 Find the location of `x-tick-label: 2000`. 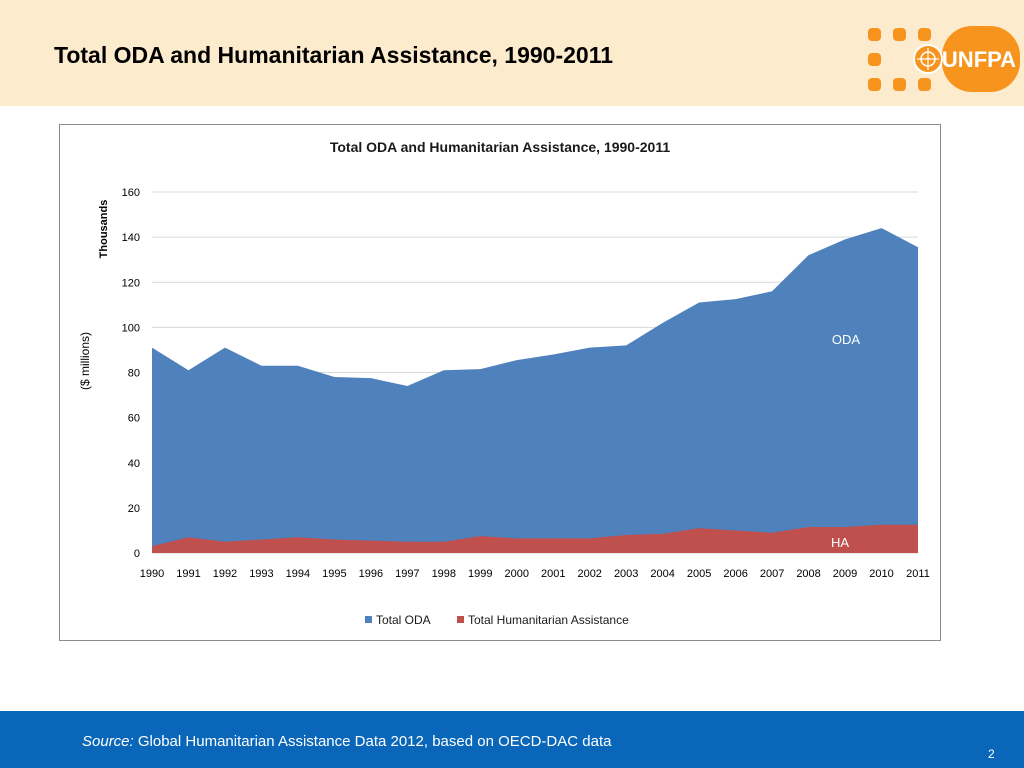

x-tick-label: 2000 is located at coordinates (517, 574).